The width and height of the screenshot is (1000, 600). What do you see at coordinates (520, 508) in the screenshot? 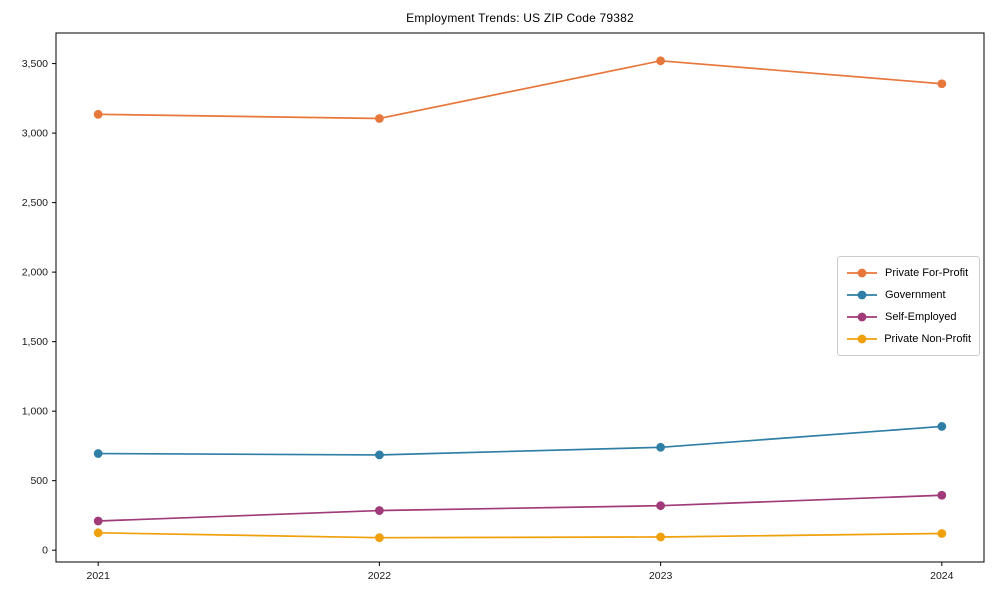
I see `series-line-self-employed` at bounding box center [520, 508].